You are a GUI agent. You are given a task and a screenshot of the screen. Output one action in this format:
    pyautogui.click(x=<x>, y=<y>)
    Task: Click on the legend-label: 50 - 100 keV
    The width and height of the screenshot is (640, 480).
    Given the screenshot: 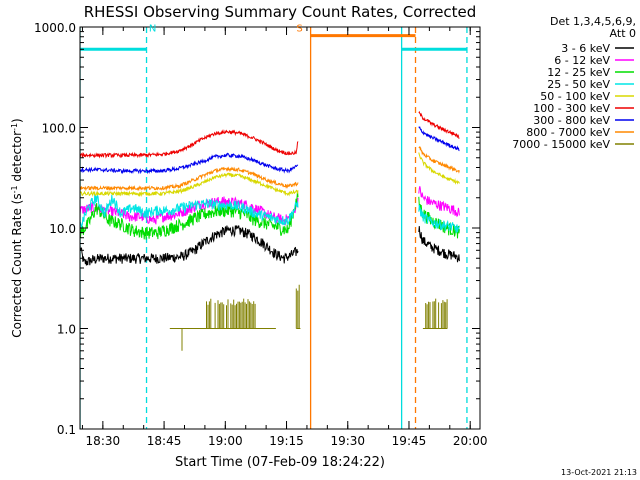 What is the action you would take?
    pyautogui.click(x=575, y=96)
    